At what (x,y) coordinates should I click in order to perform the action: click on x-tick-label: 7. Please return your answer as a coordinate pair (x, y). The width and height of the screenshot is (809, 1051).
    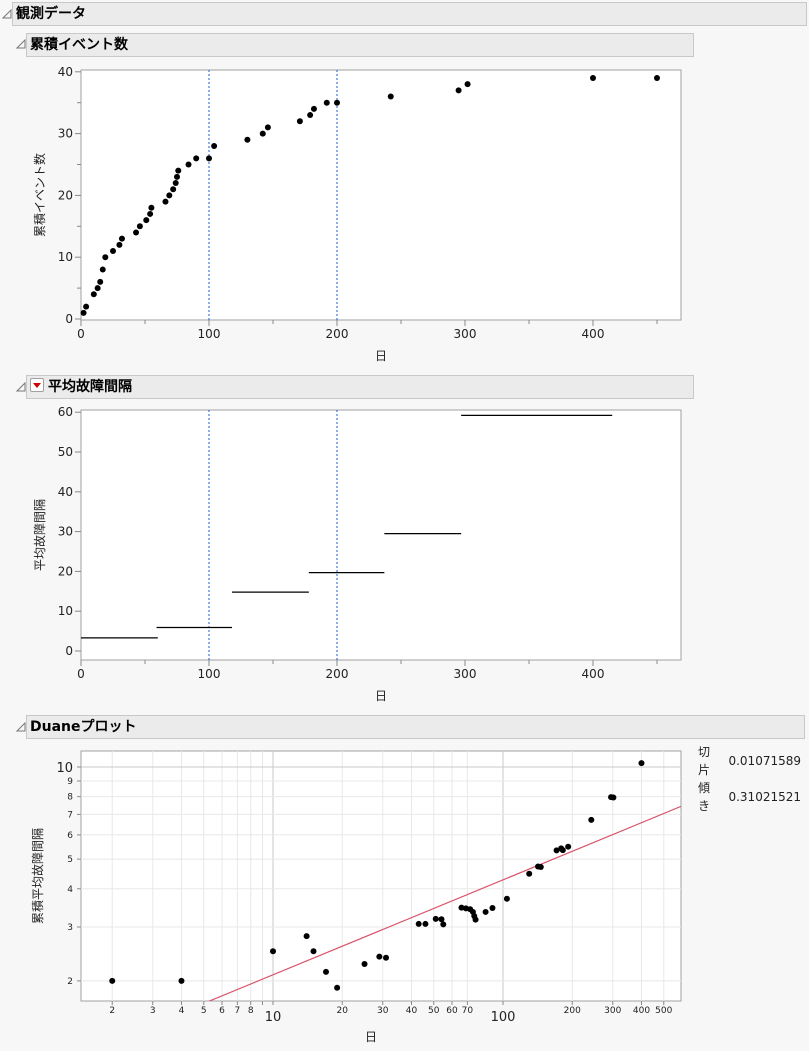
    Looking at the image, I should click on (238, 1011).